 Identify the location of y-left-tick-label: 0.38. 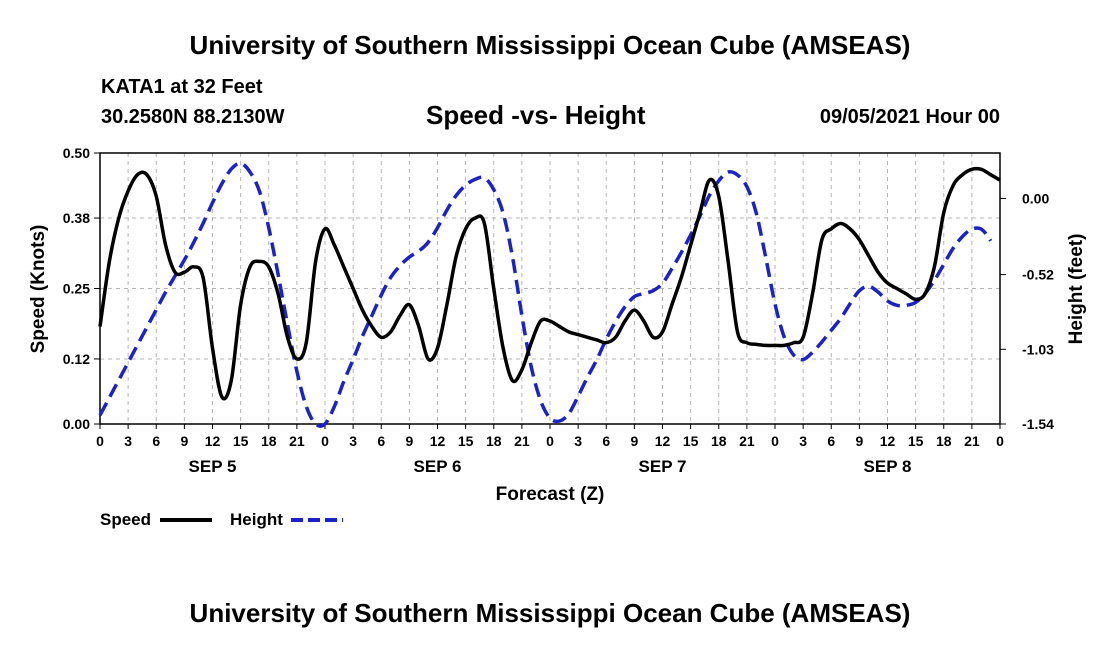
(76, 218).